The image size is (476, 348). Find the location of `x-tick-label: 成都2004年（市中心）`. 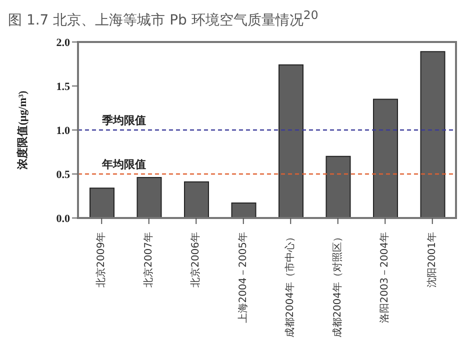

x-tick-label: 成都2004年（市中心） is located at coordinates (290, 285).